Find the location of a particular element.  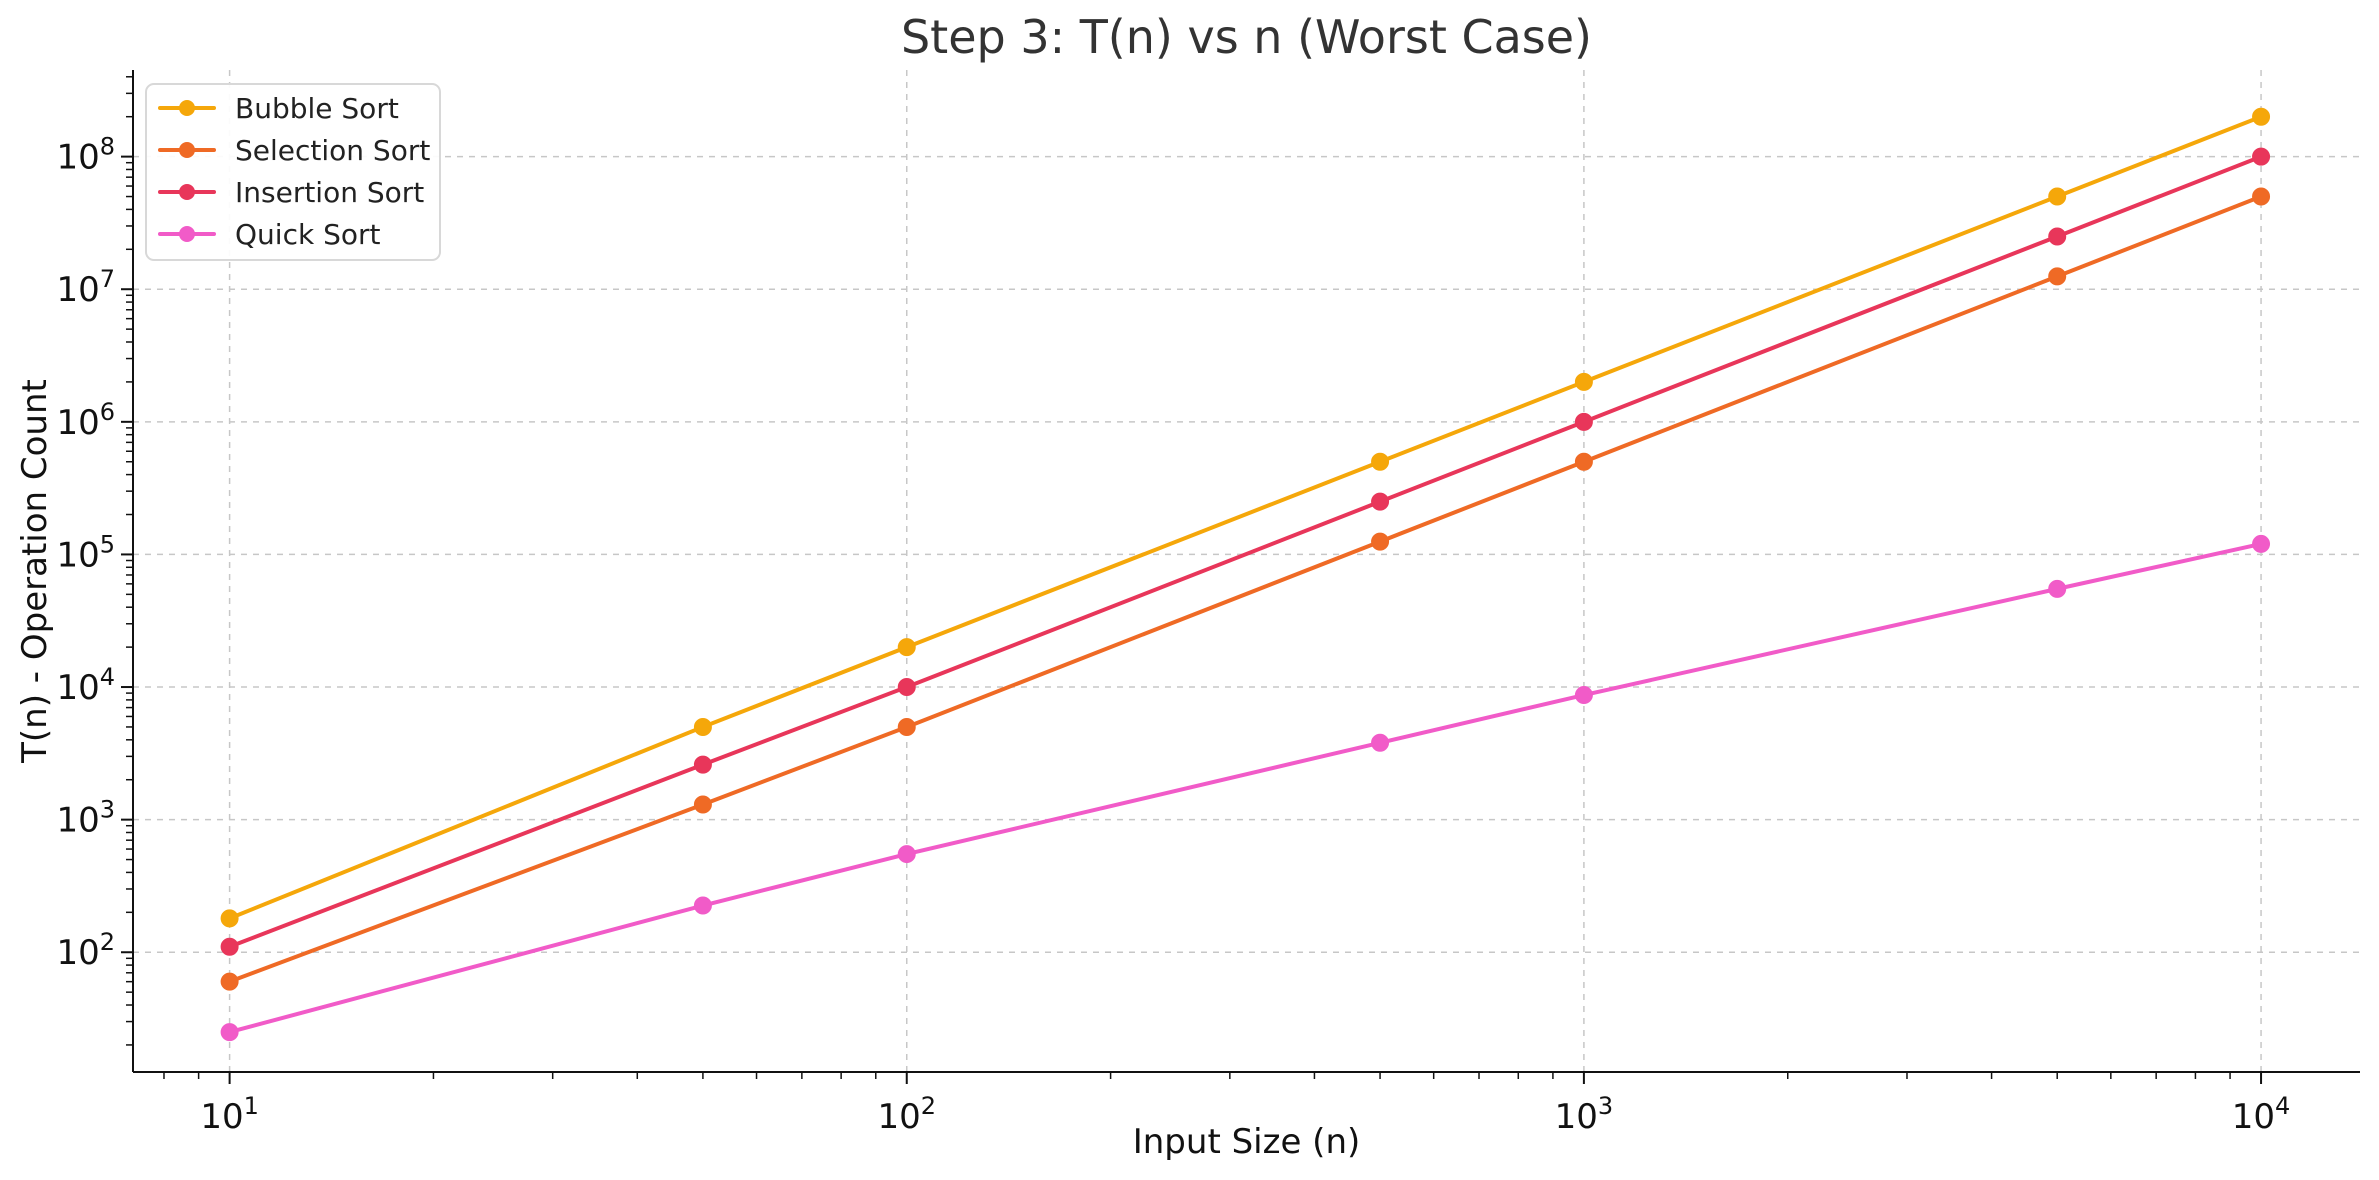

legend-label: Selection Sort is located at coordinates (332, 150).